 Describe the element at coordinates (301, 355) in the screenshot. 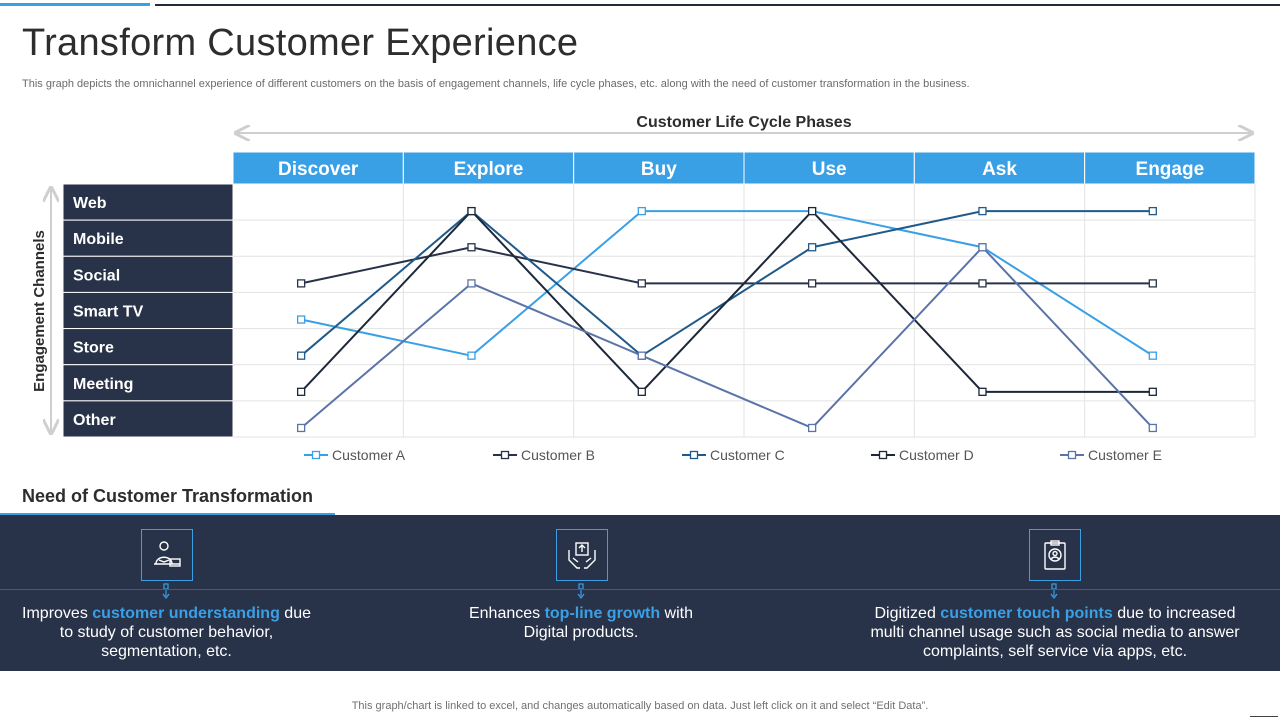

I see `data-point-customer-c-discover` at that location.